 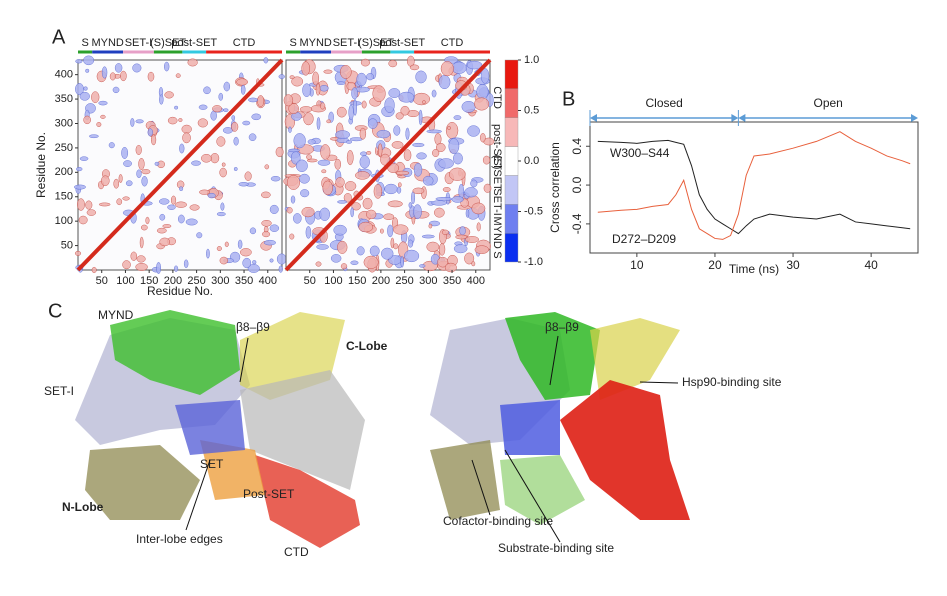 I want to click on panel-label: C, so click(x=55, y=311).